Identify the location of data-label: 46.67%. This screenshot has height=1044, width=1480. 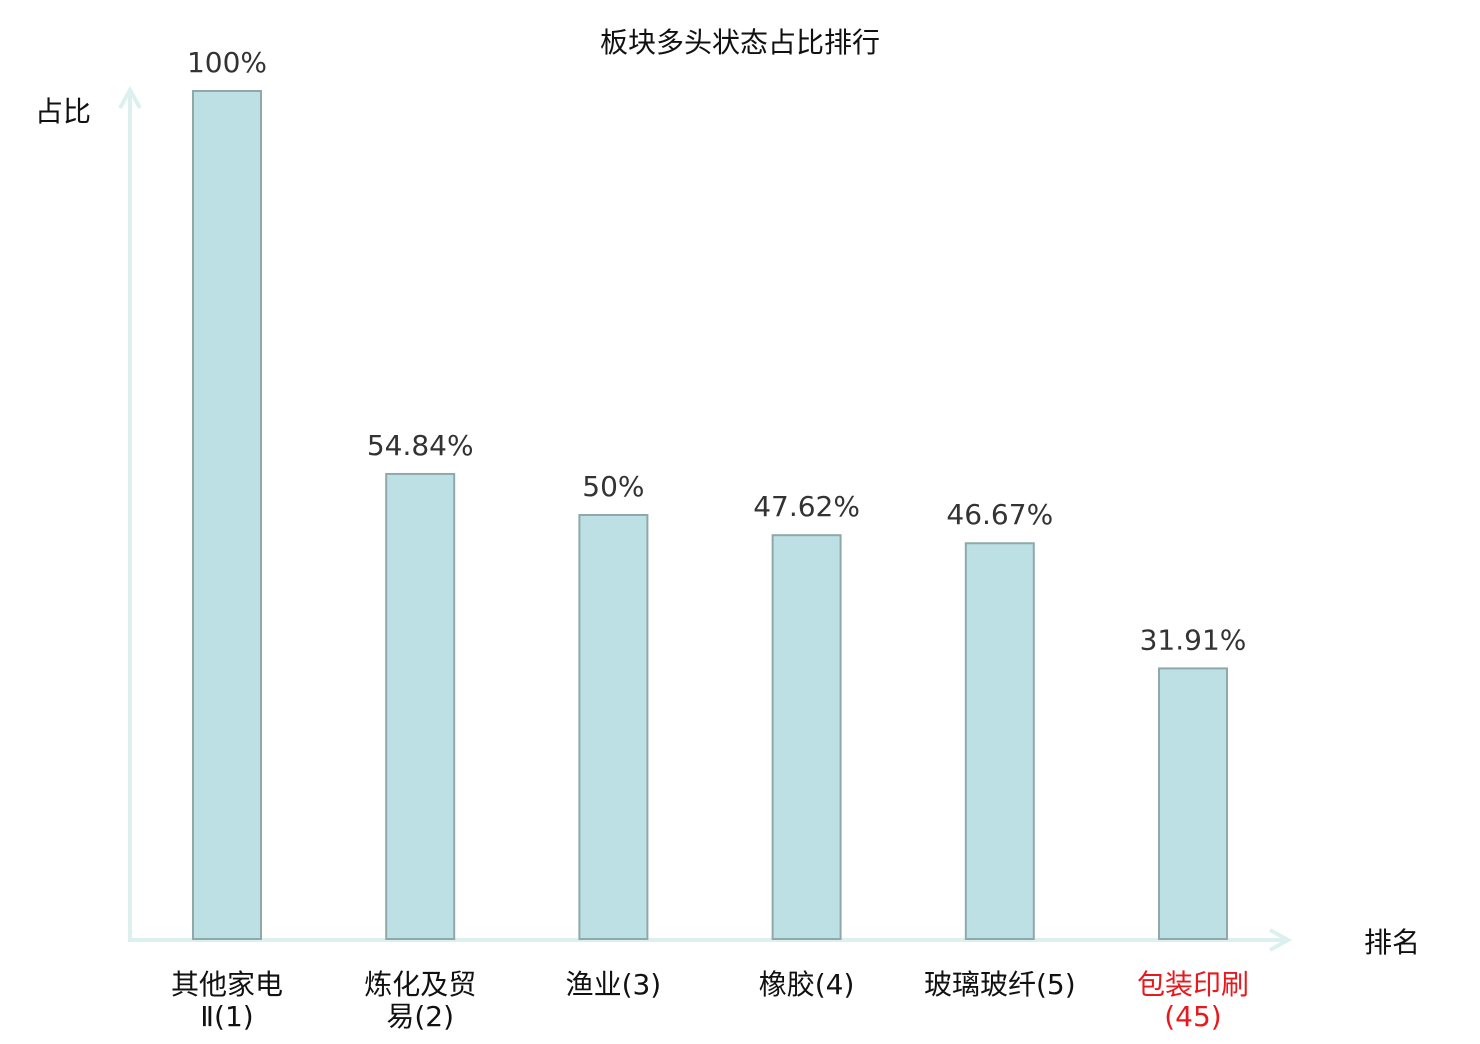
(999, 514).